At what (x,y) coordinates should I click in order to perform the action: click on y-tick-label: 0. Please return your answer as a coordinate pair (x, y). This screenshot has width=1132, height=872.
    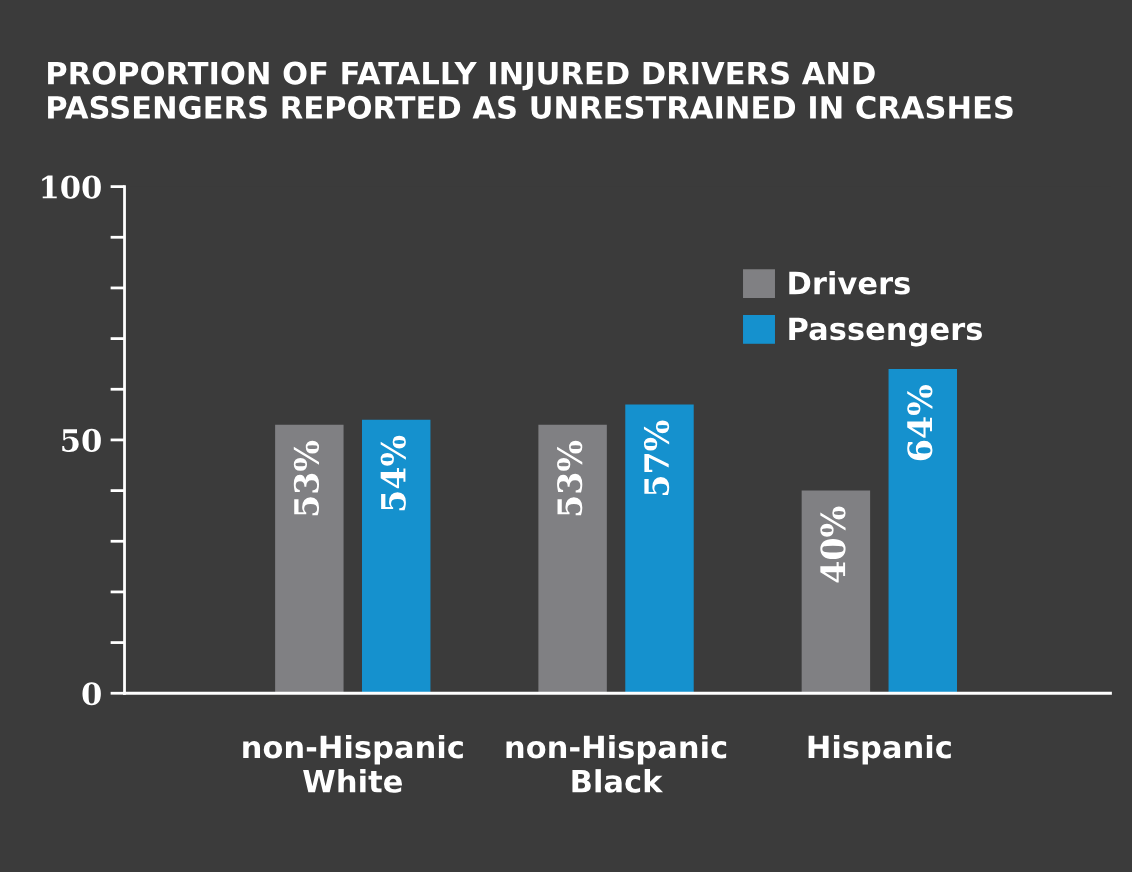
    Looking at the image, I should click on (91, 694).